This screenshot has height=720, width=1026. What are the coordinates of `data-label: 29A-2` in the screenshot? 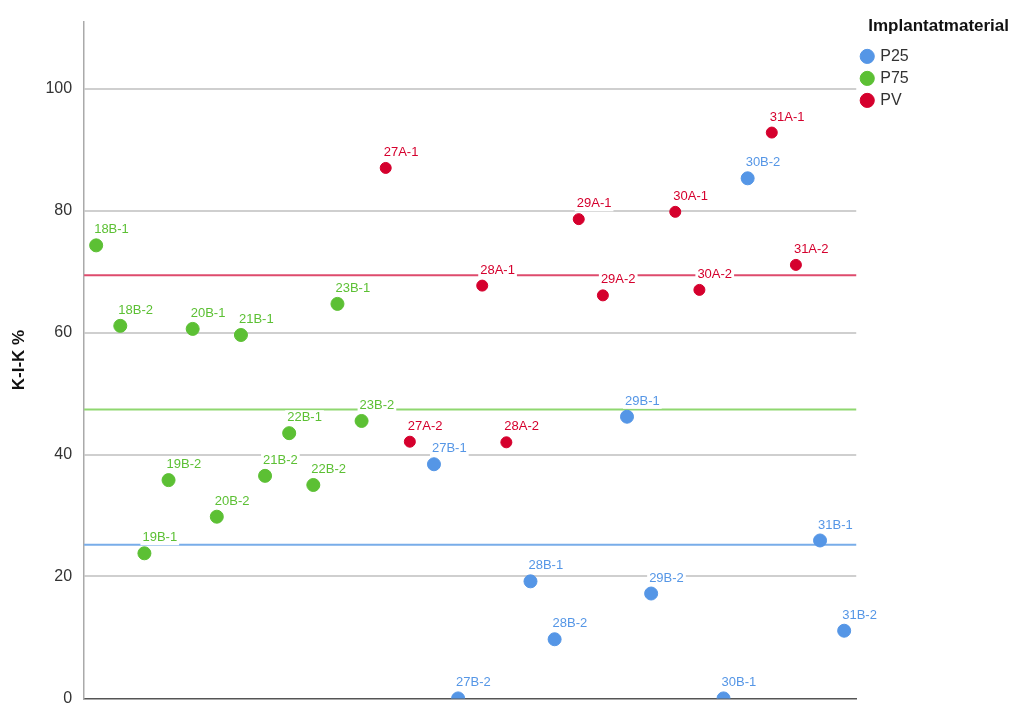 It's located at (618, 279).